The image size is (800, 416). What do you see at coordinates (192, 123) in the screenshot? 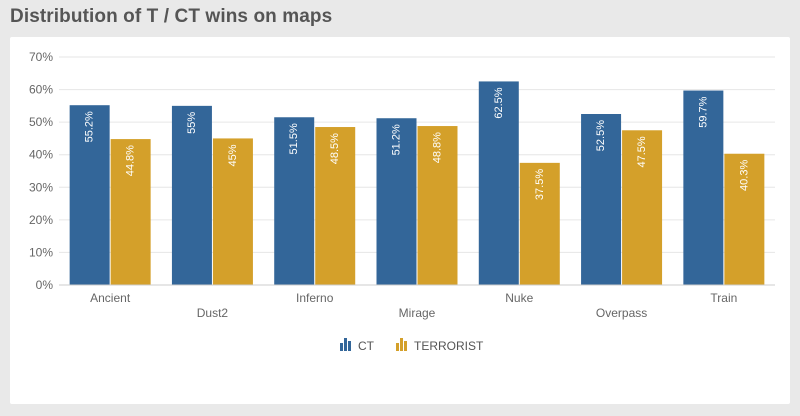
I see `bar-data-label: 55%` at bounding box center [192, 123].